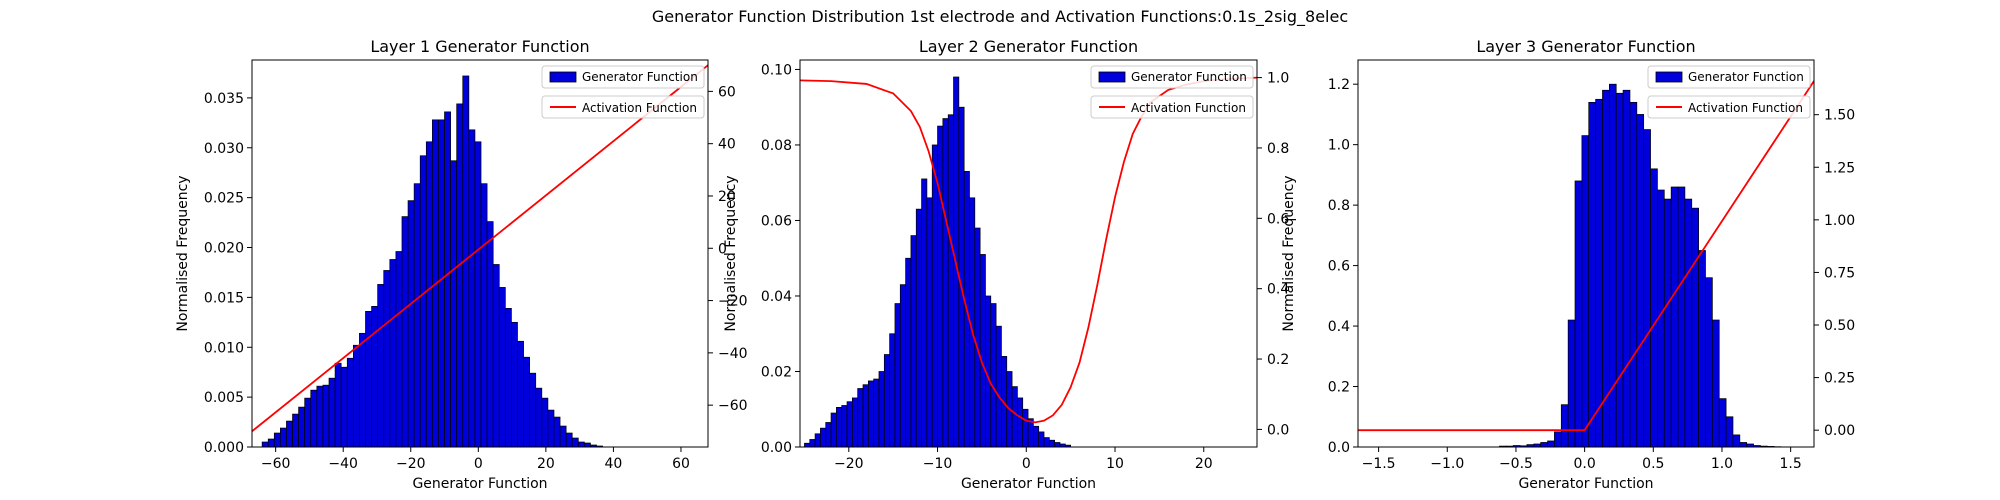 This screenshot has width=2000, height=500. I want to click on y-tick-label: 1.2, so click(1339, 85).